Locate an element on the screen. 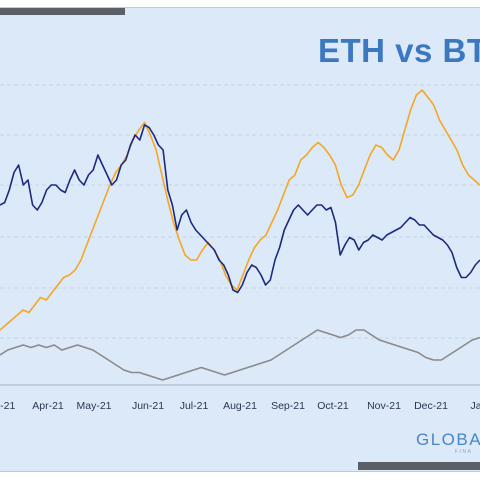 The image size is (480, 480). brand-logo-subtitle: FINA is located at coordinates (464, 452).